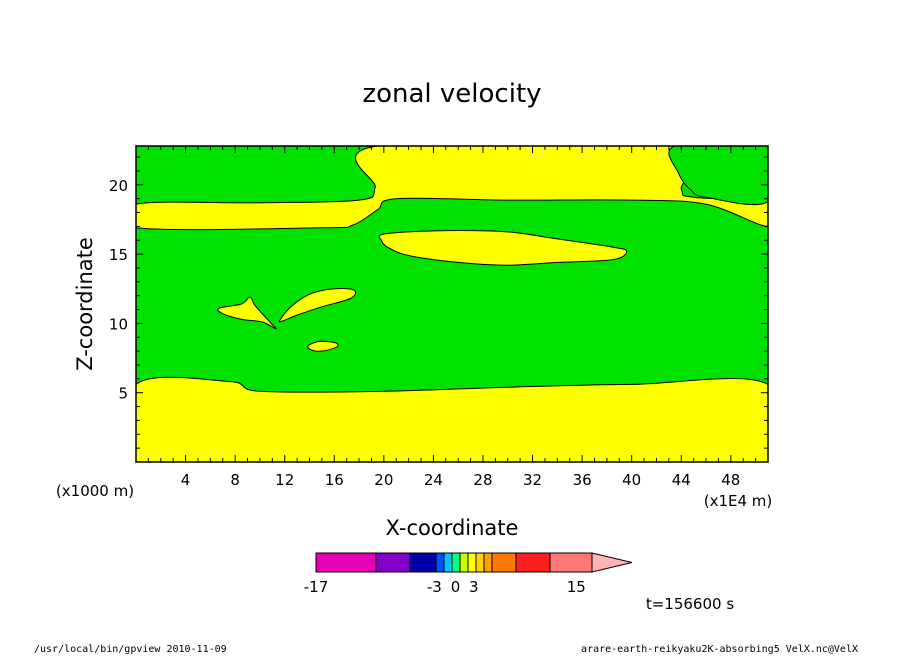 The image size is (904, 659). Describe the element at coordinates (456, 587) in the screenshot. I see `colorbar-tick-label: 0` at that location.